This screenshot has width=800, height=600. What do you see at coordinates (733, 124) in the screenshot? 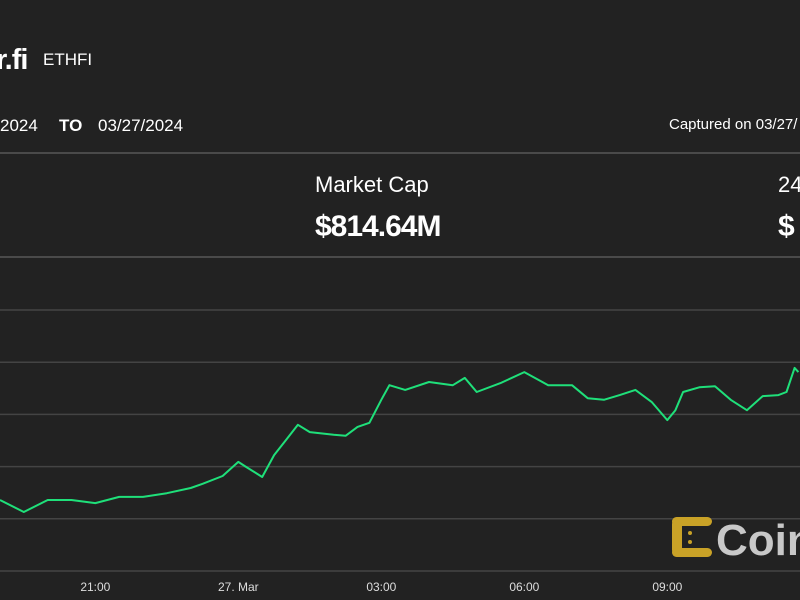
I see `captured-on: Captured on 03/27/` at bounding box center [733, 124].